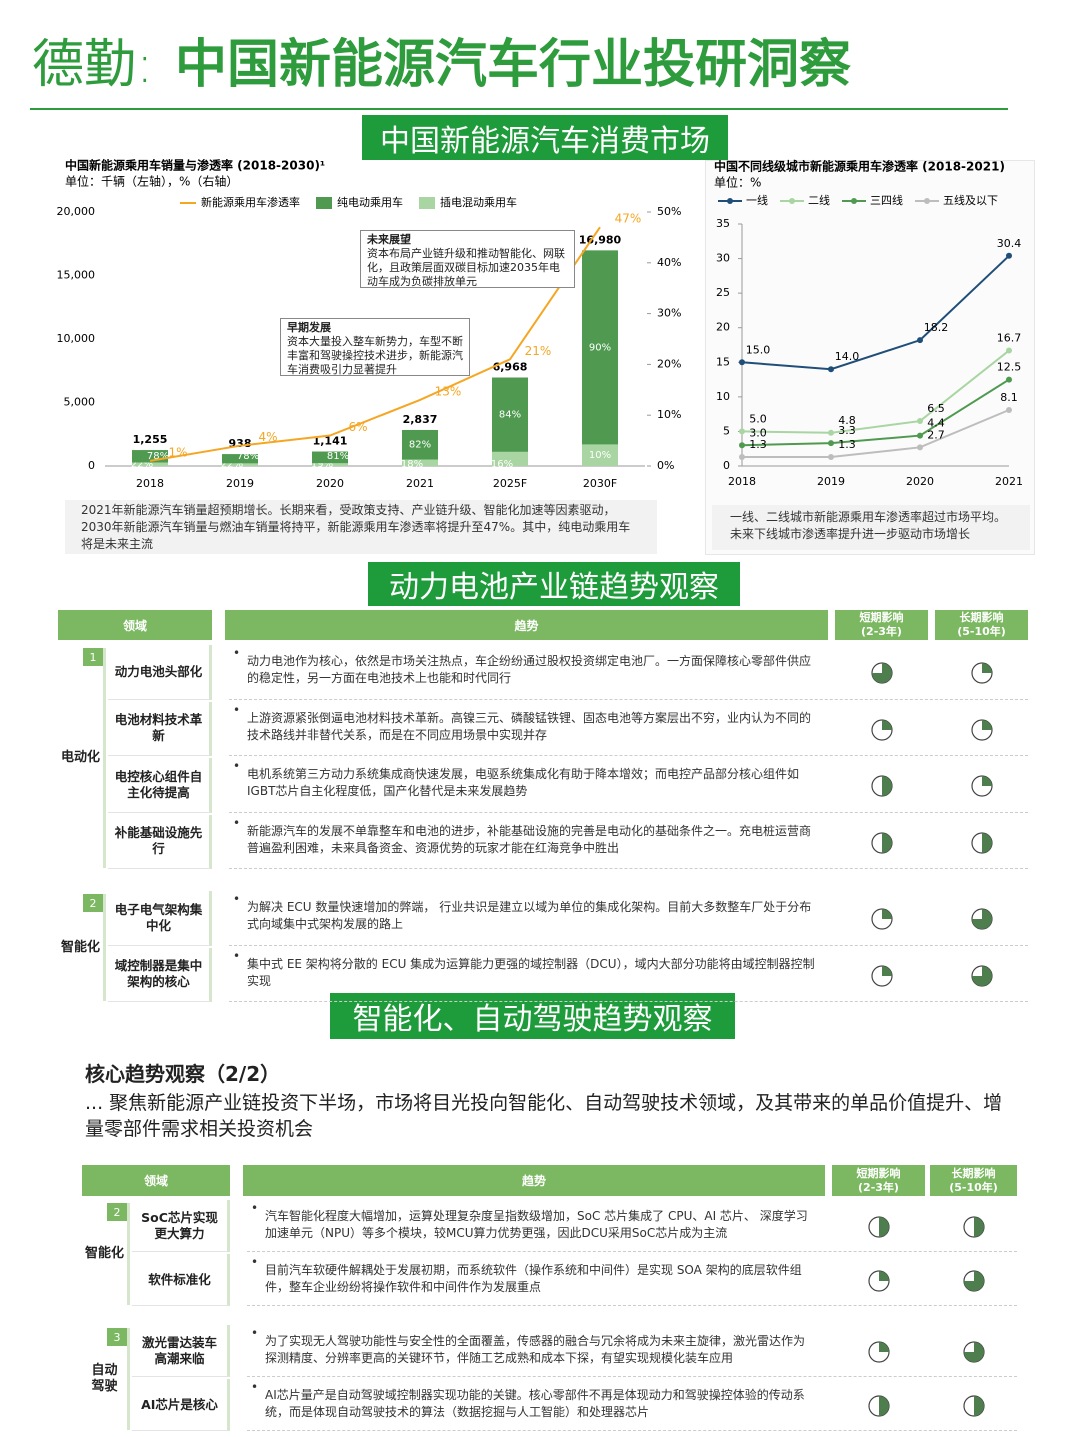 The width and height of the screenshot is (1080, 1437). I want to click on field-cell: 软件标准化, so click(181, 1280).